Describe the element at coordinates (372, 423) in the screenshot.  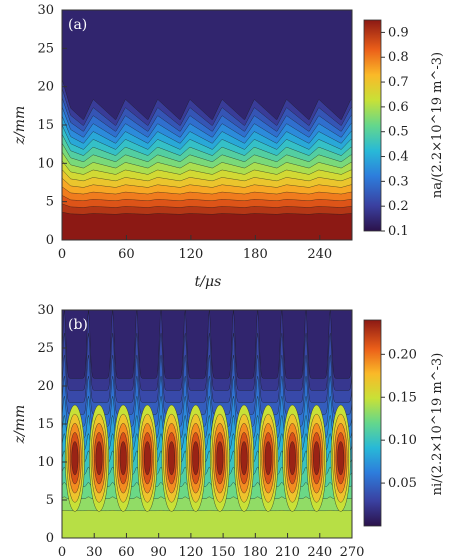
I see `panel-b-colorbar` at that location.